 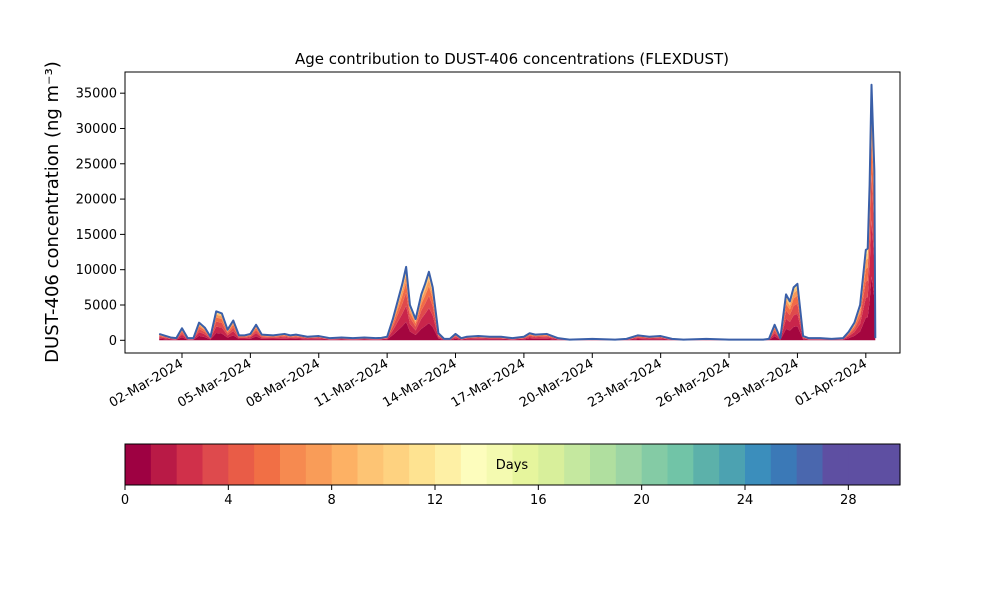 What do you see at coordinates (96, 235) in the screenshot?
I see `y-tick-label: 15000` at bounding box center [96, 235].